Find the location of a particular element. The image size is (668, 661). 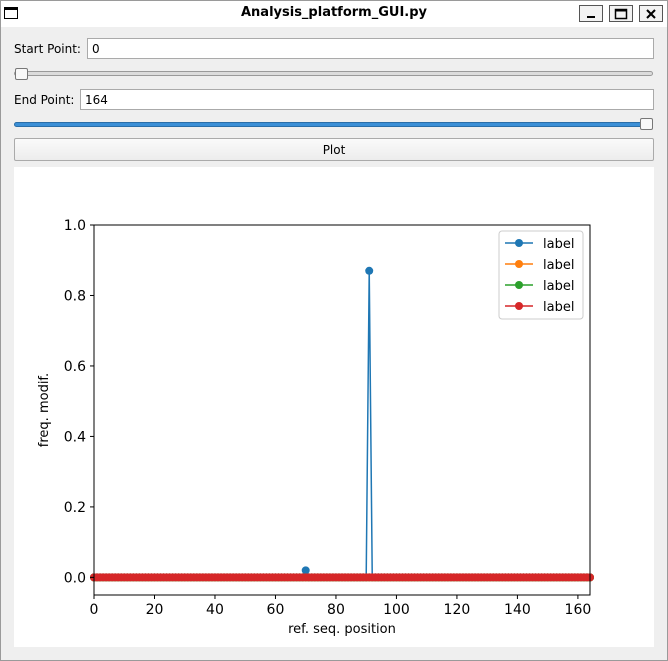

x-tick-label: 100 is located at coordinates (396, 610).